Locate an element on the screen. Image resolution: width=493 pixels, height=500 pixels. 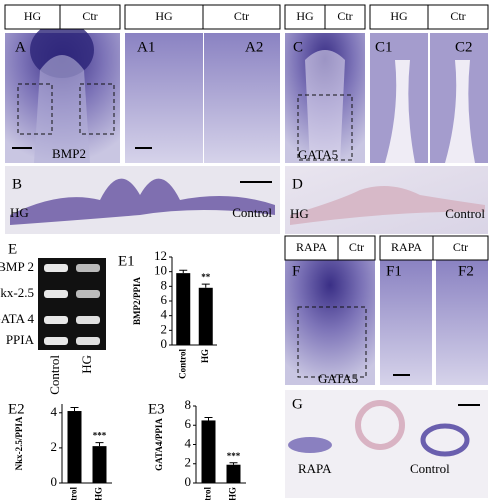
panel-label: E is located at coordinates (12, 249).